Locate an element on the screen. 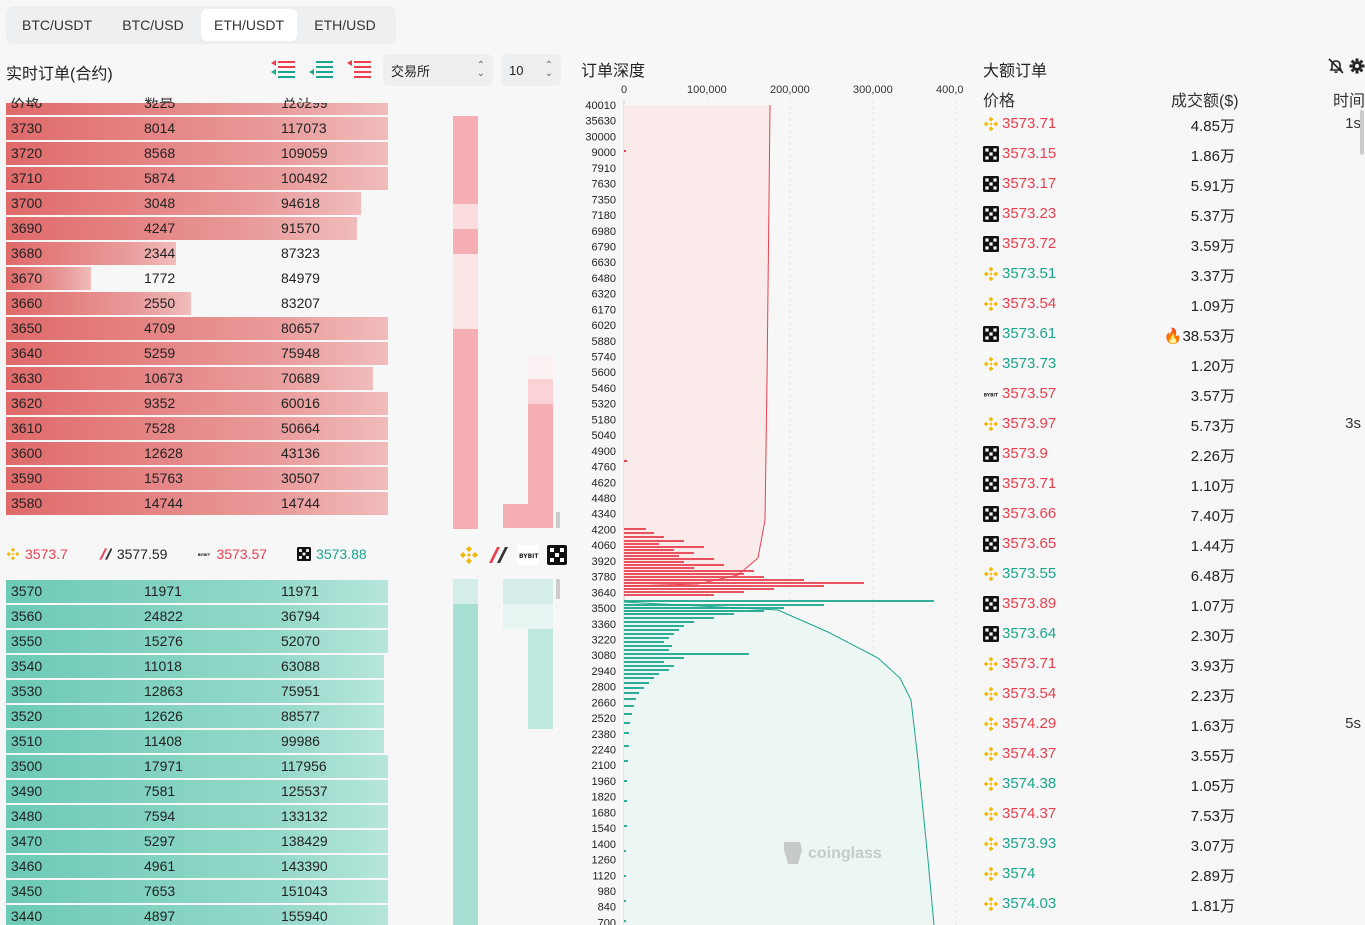 The height and width of the screenshot is (925, 1365). large-order-row: 3573.72 3.59万 is located at coordinates (1174, 244).